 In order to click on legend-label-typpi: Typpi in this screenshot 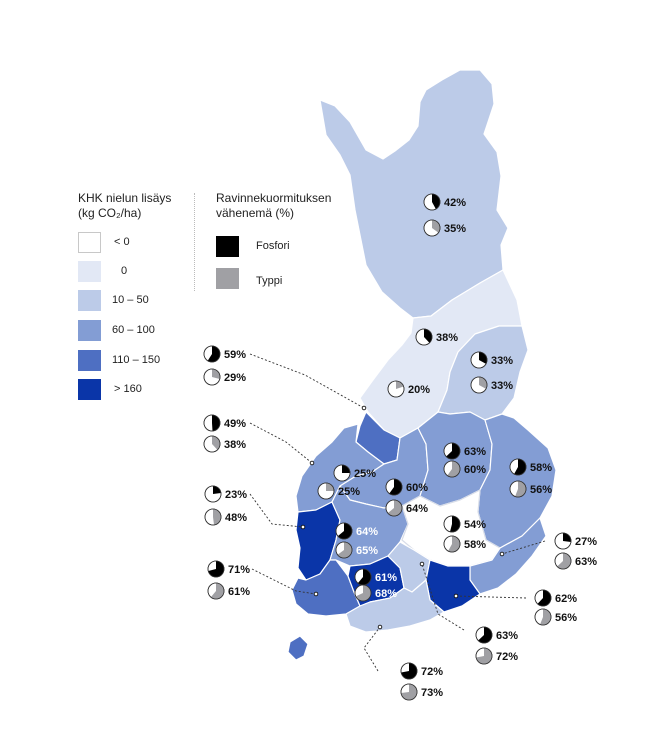, I will do `click(269, 281)`.